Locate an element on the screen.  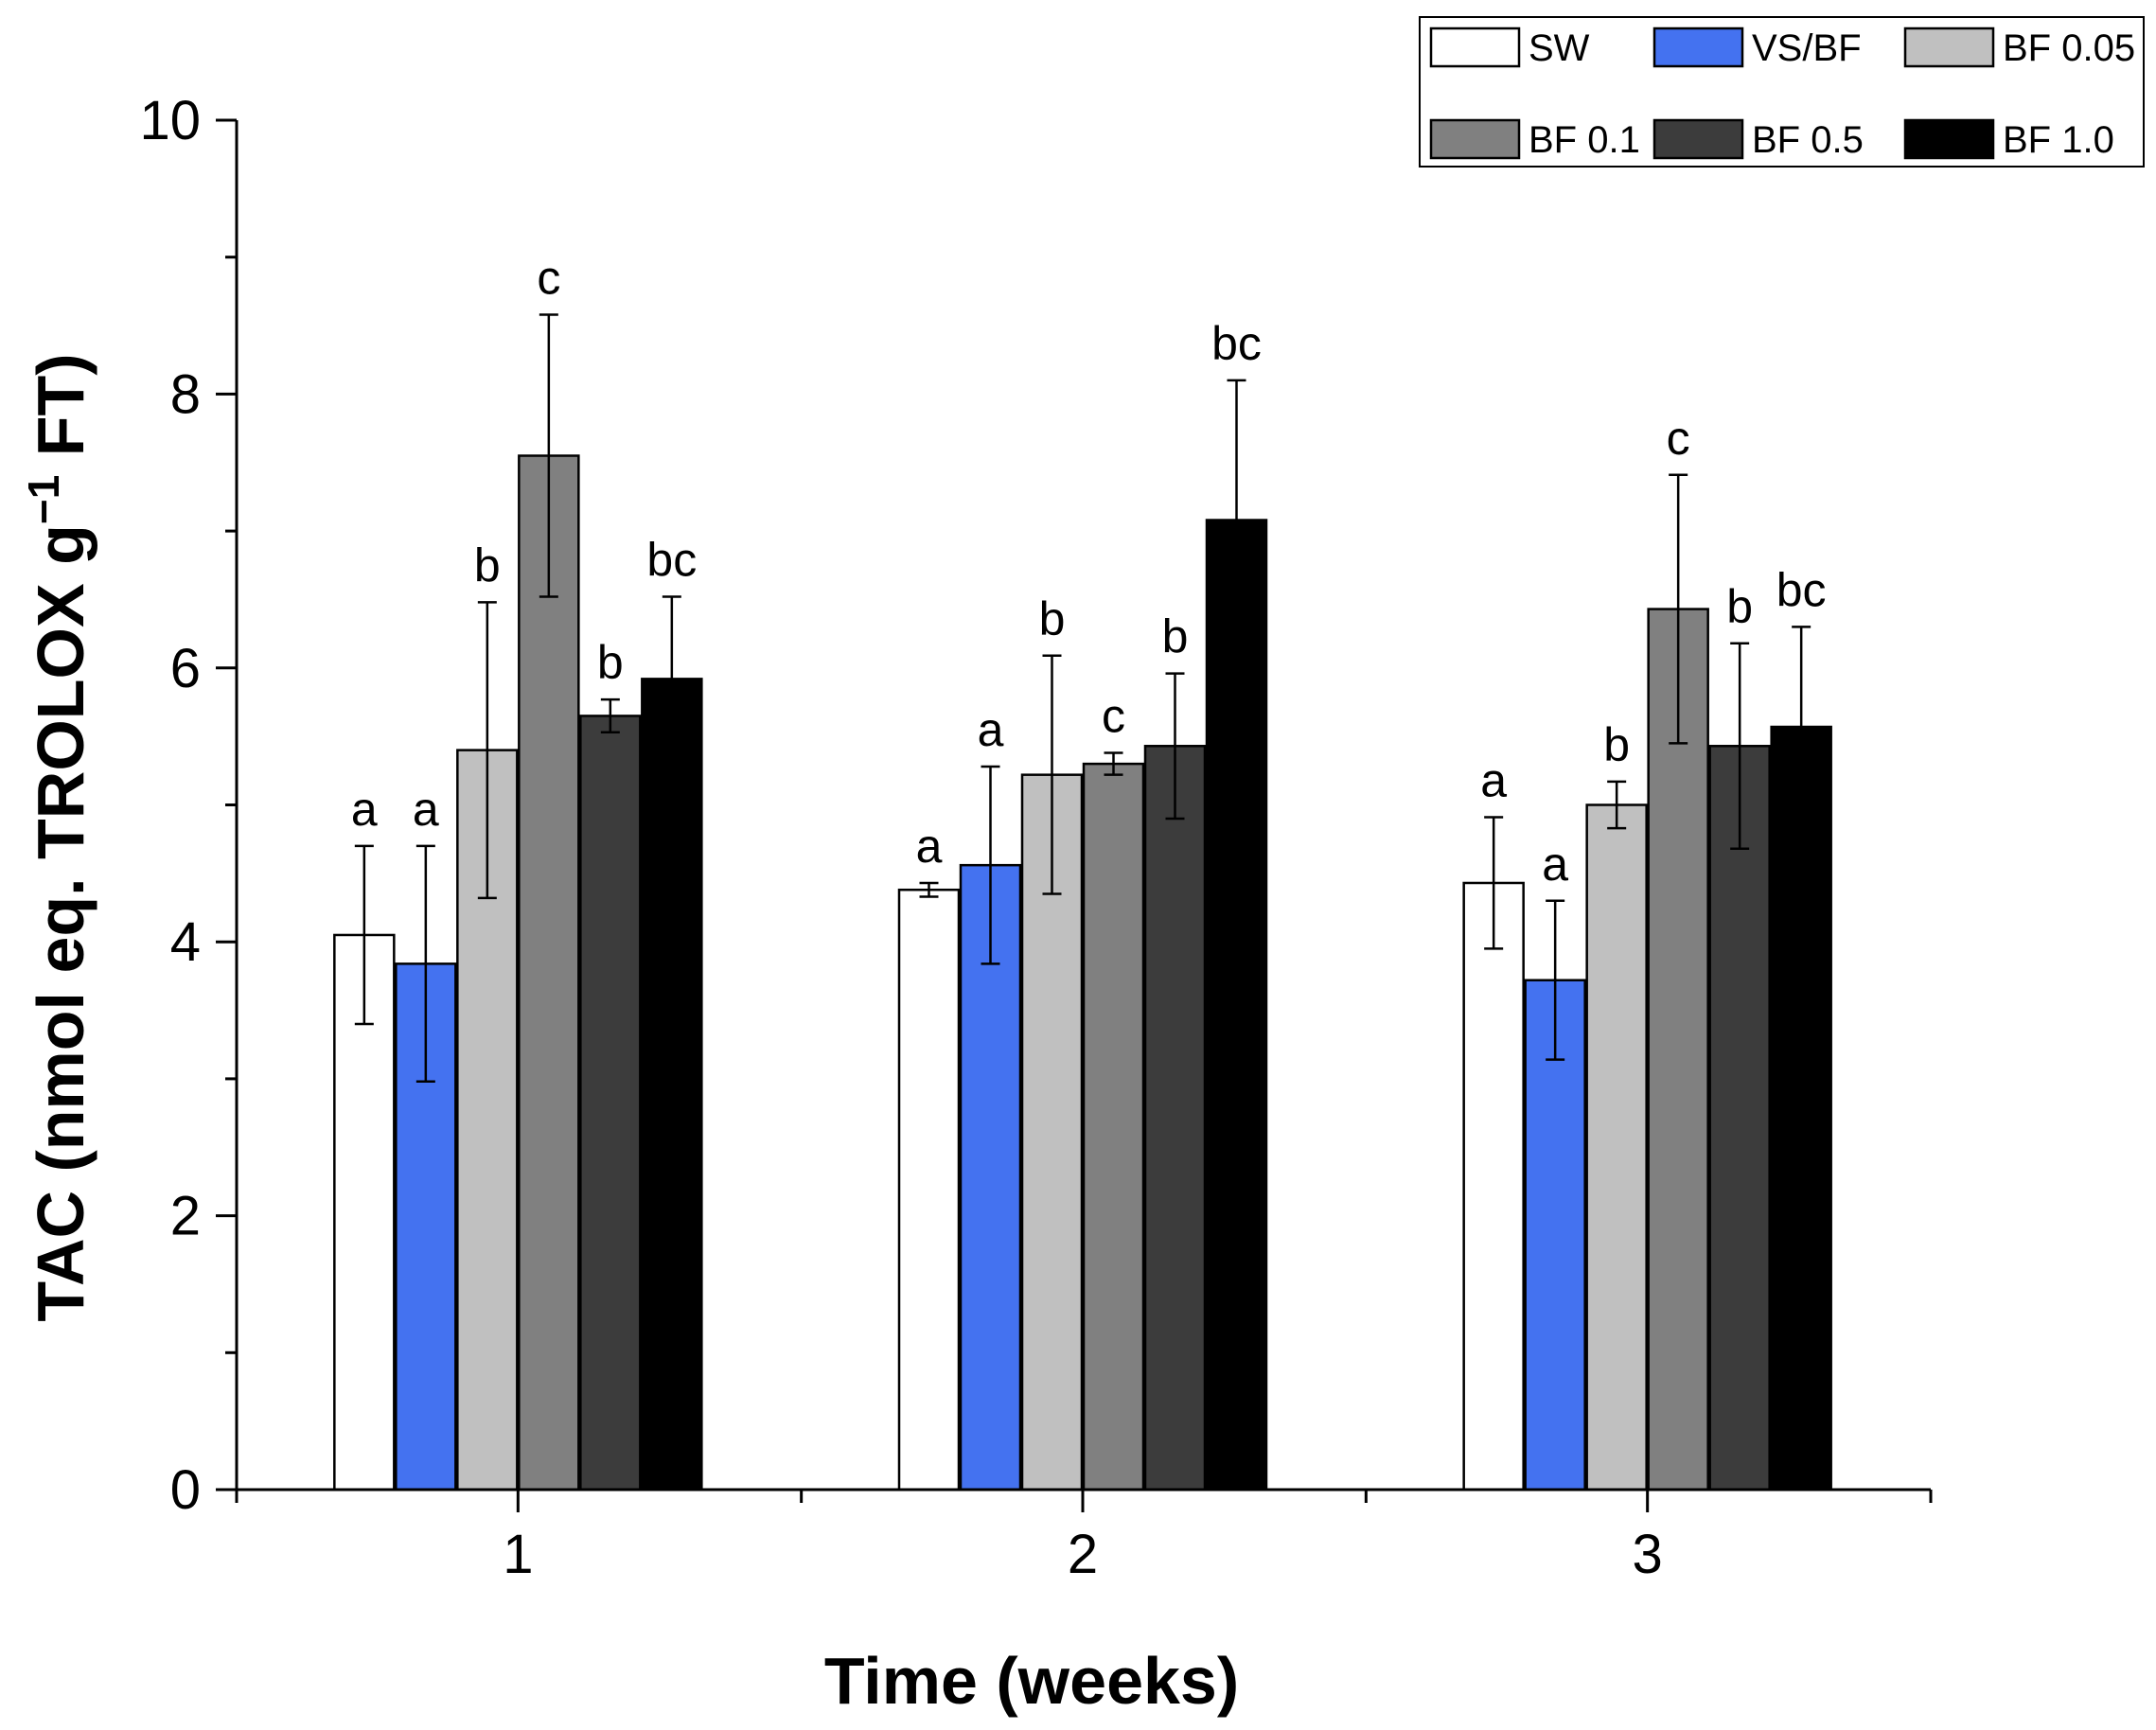
legend-entry-vs-bf: VS/BF is located at coordinates (1757, 47).